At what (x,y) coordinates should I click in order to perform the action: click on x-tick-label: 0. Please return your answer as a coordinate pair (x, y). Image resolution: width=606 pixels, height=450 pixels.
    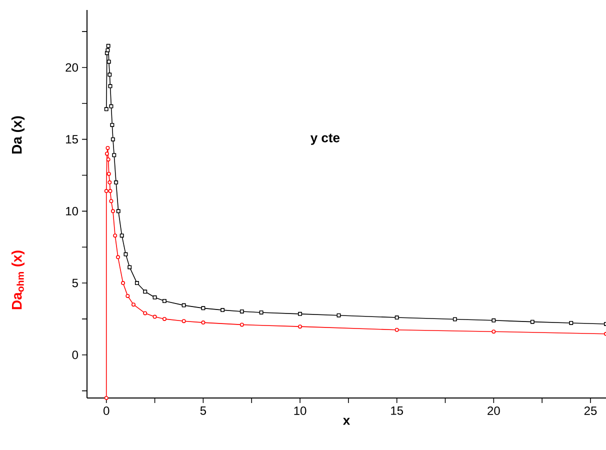
    Looking at the image, I should click on (107, 411).